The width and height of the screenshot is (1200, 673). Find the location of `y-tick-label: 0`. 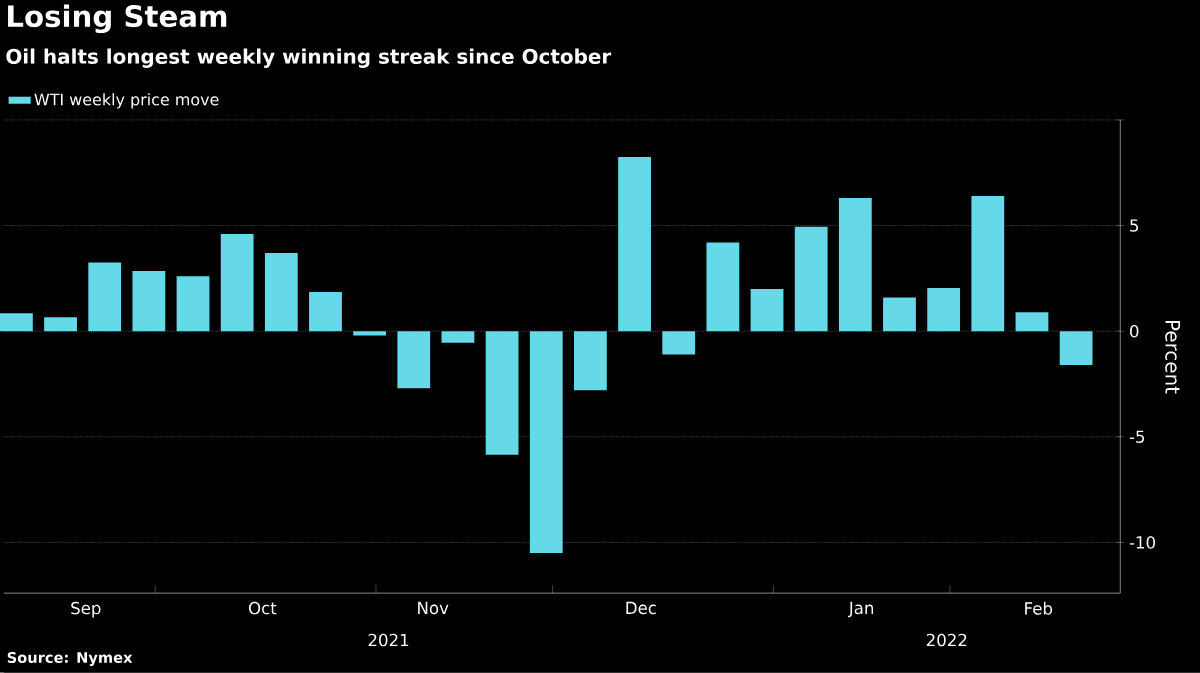

y-tick-label: 0 is located at coordinates (1134, 331).